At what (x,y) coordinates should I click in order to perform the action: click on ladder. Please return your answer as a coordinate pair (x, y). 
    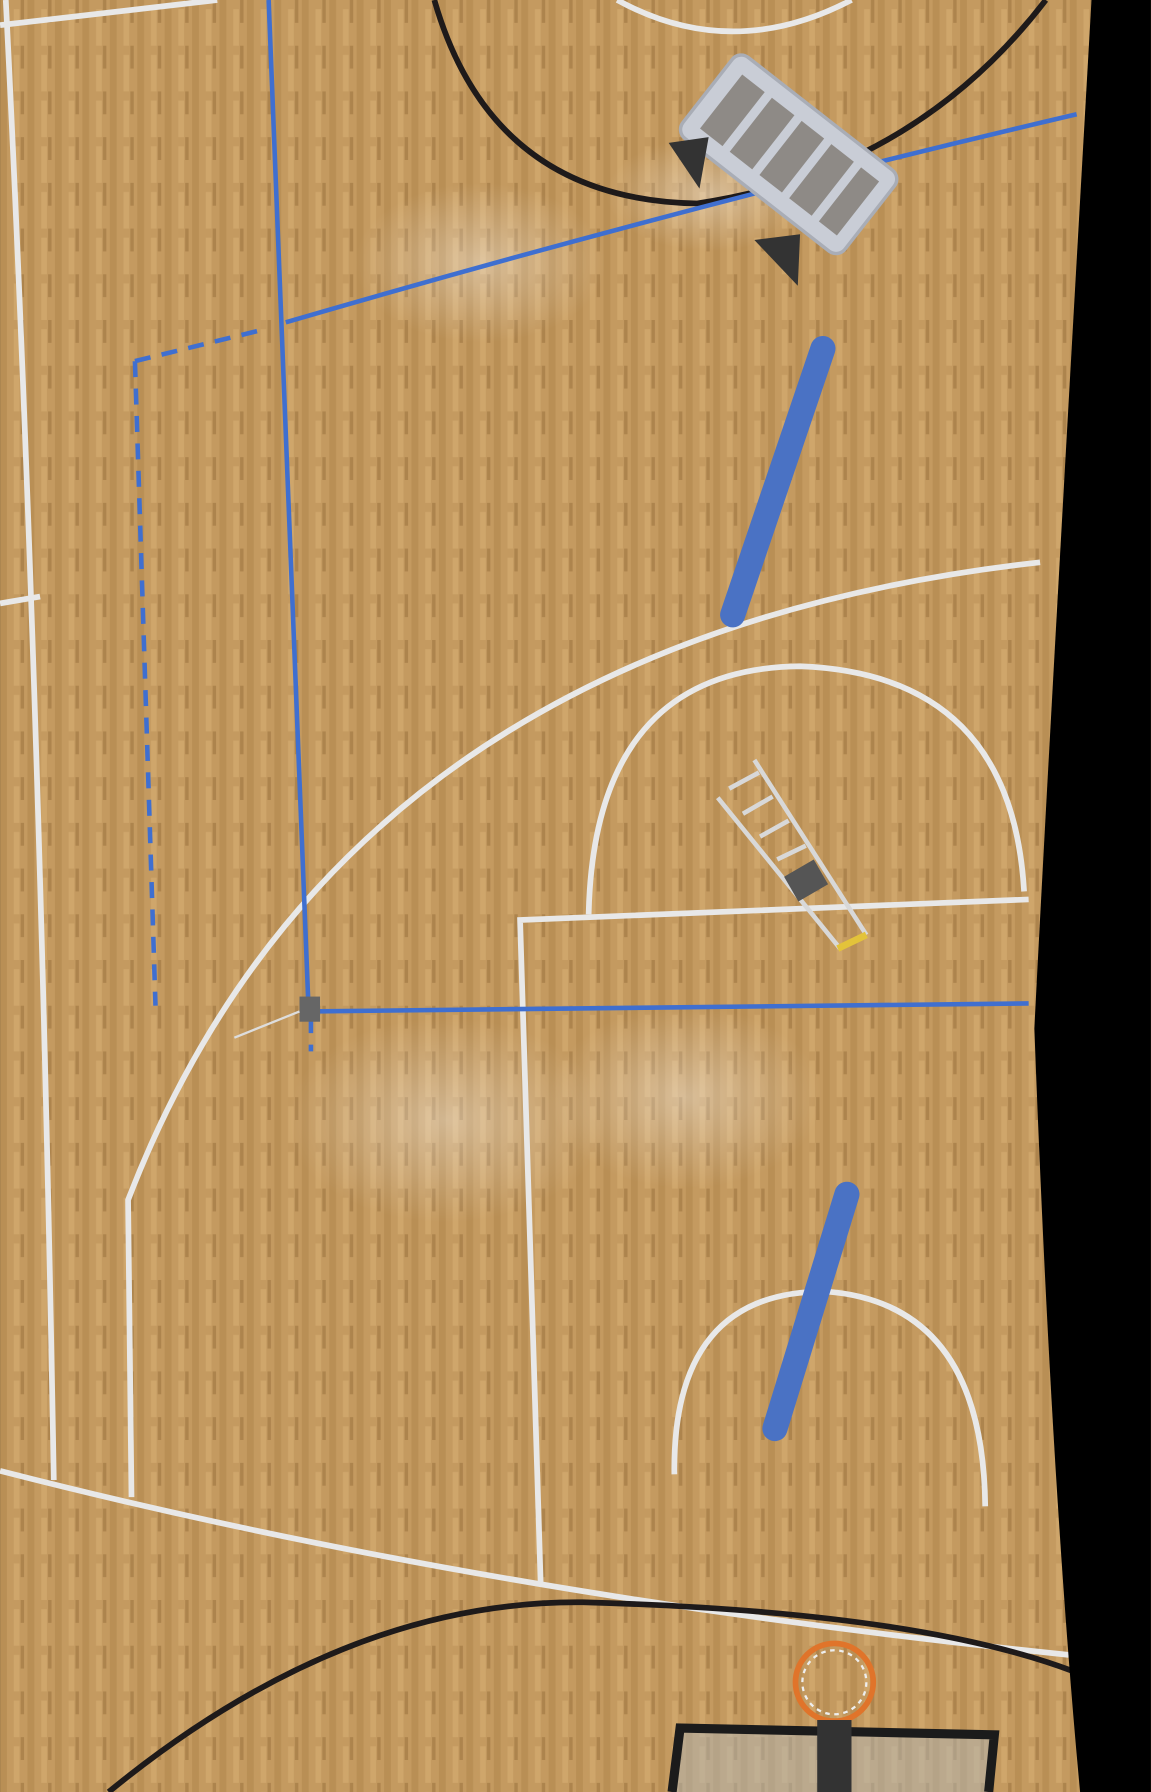
    Looking at the image, I should click on (792, 854).